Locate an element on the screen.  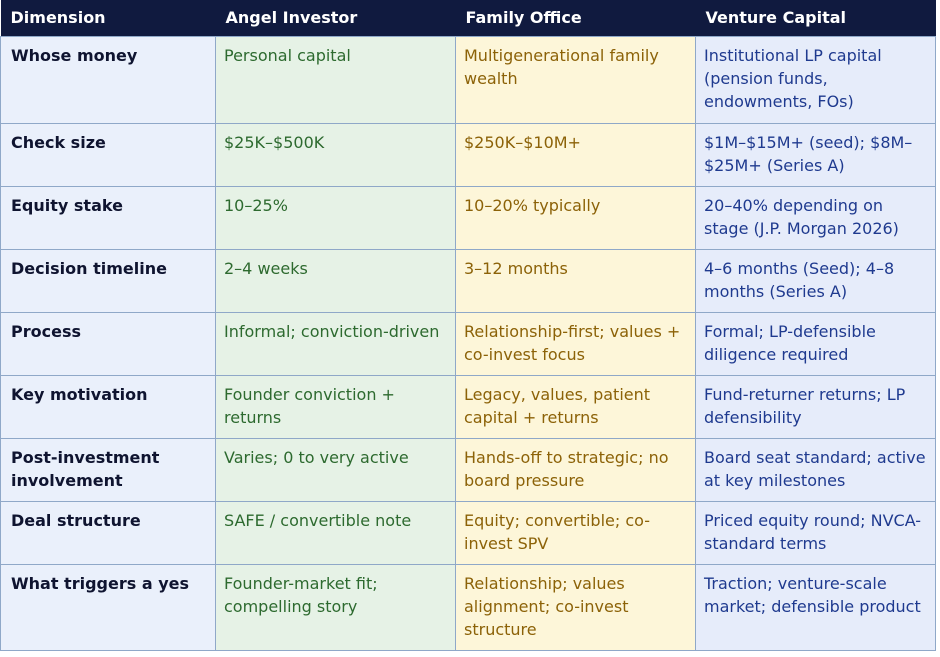
angel-cell: Informal; conviction-driven is located at coordinates (335, 343).